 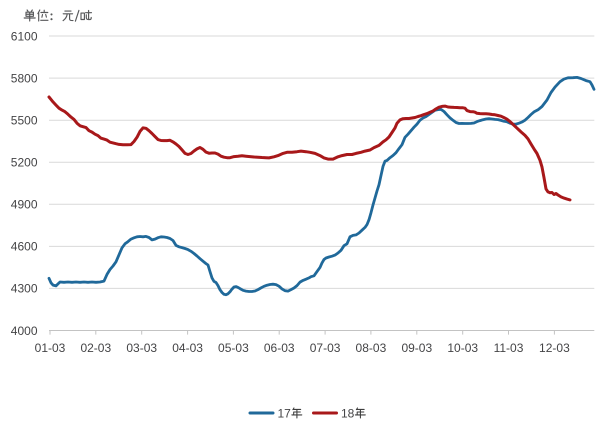 I want to click on svg-text: 5800, so click(x=24, y=78).